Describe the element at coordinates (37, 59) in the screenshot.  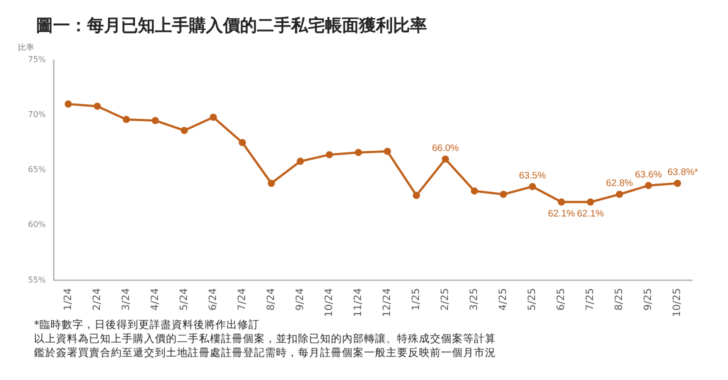
I see `y-tick-label: 75%` at that location.